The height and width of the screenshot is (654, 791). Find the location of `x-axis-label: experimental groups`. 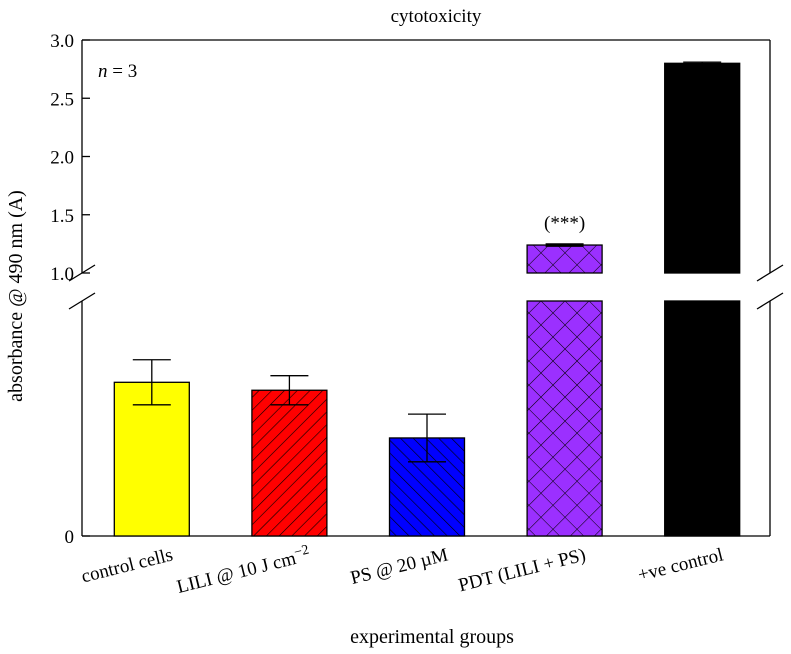

x-axis-label: experimental groups is located at coordinates (432, 637).